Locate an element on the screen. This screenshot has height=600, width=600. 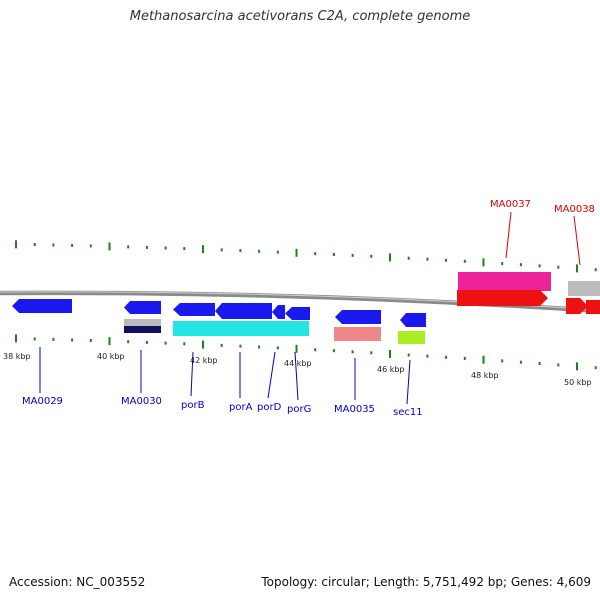
gene-feature-ma0029 is located at coordinates (42, 306).